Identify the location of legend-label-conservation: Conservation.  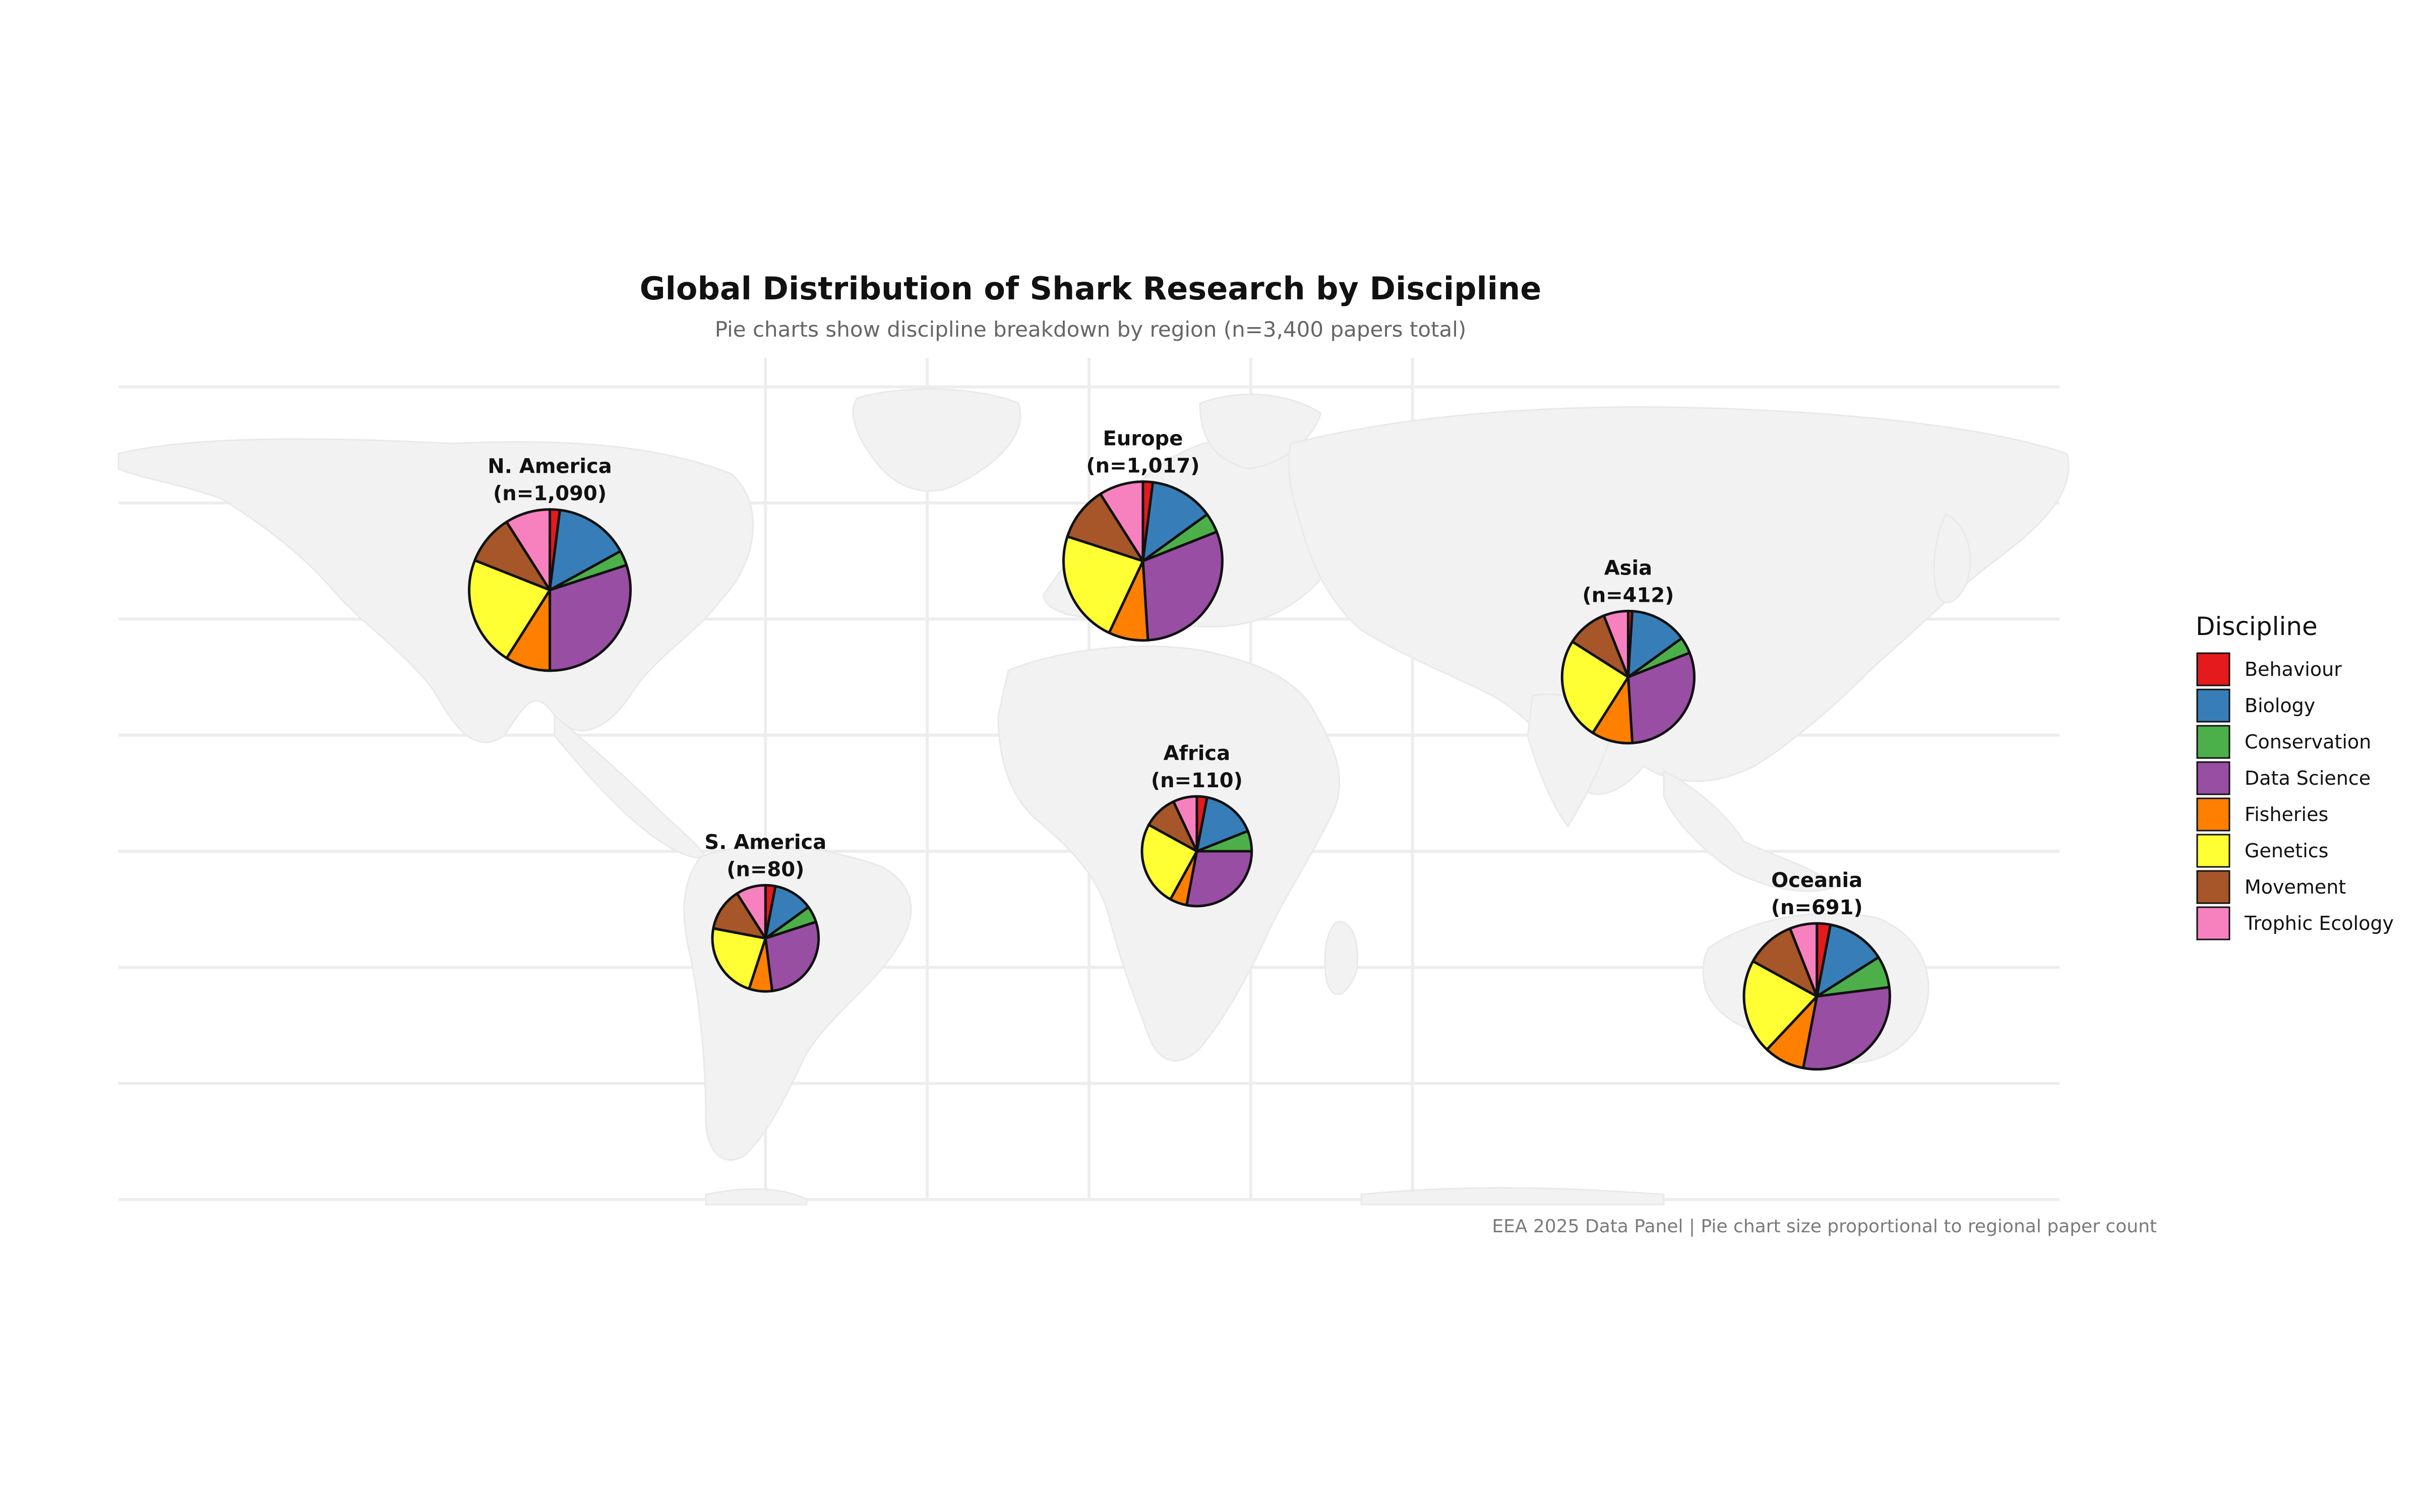
(2308, 742).